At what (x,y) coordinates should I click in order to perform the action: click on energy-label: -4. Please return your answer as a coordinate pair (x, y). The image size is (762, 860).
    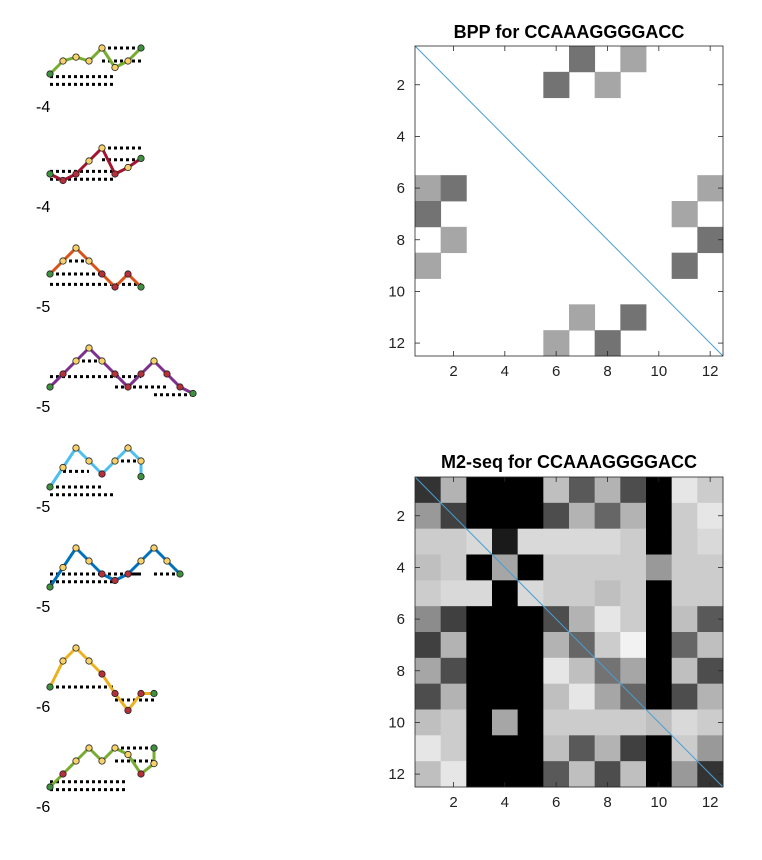
    Looking at the image, I should click on (43, 107).